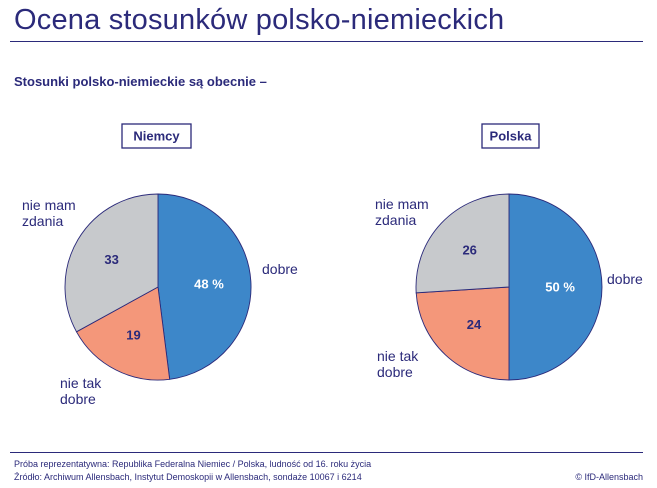 Image resolution: width=657 pixels, height=488 pixels. I want to click on chart-title: Polska, so click(511, 136).